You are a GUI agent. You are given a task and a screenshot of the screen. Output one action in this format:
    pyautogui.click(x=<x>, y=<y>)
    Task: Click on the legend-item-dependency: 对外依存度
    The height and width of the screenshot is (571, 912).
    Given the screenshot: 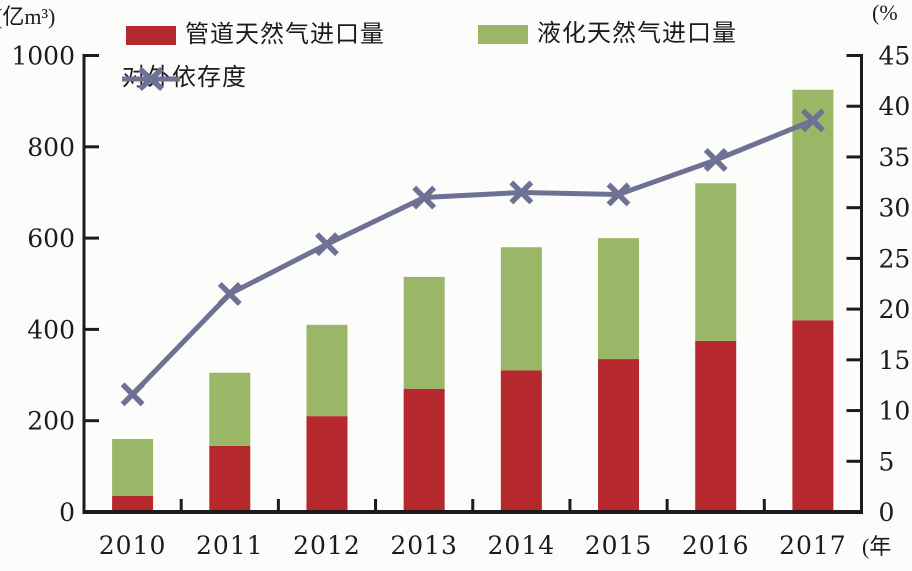 What is the action you would take?
    pyautogui.click(x=184, y=79)
    